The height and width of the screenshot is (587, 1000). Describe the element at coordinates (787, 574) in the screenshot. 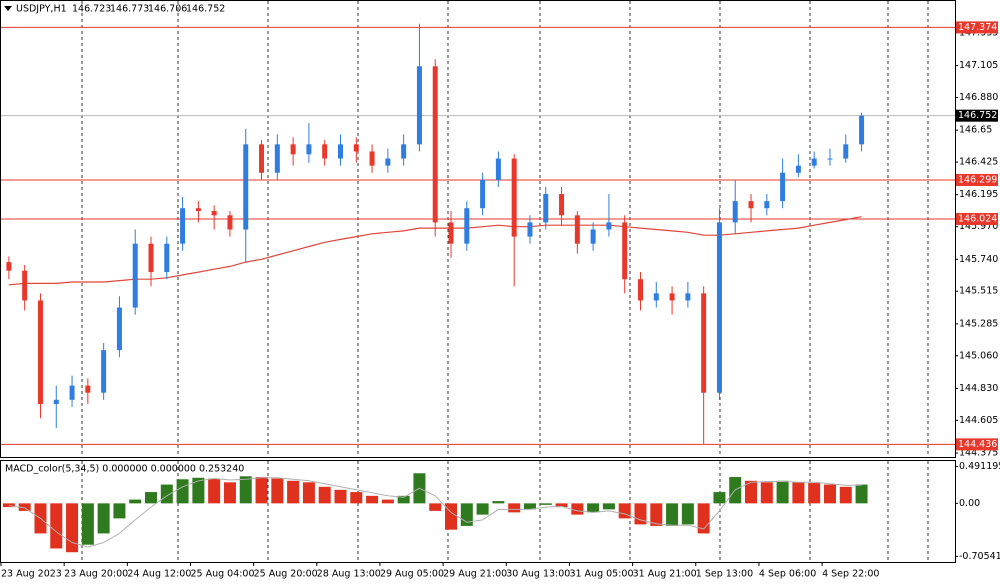

I see `x-tick-label: 4 Sep 06:00` at that location.